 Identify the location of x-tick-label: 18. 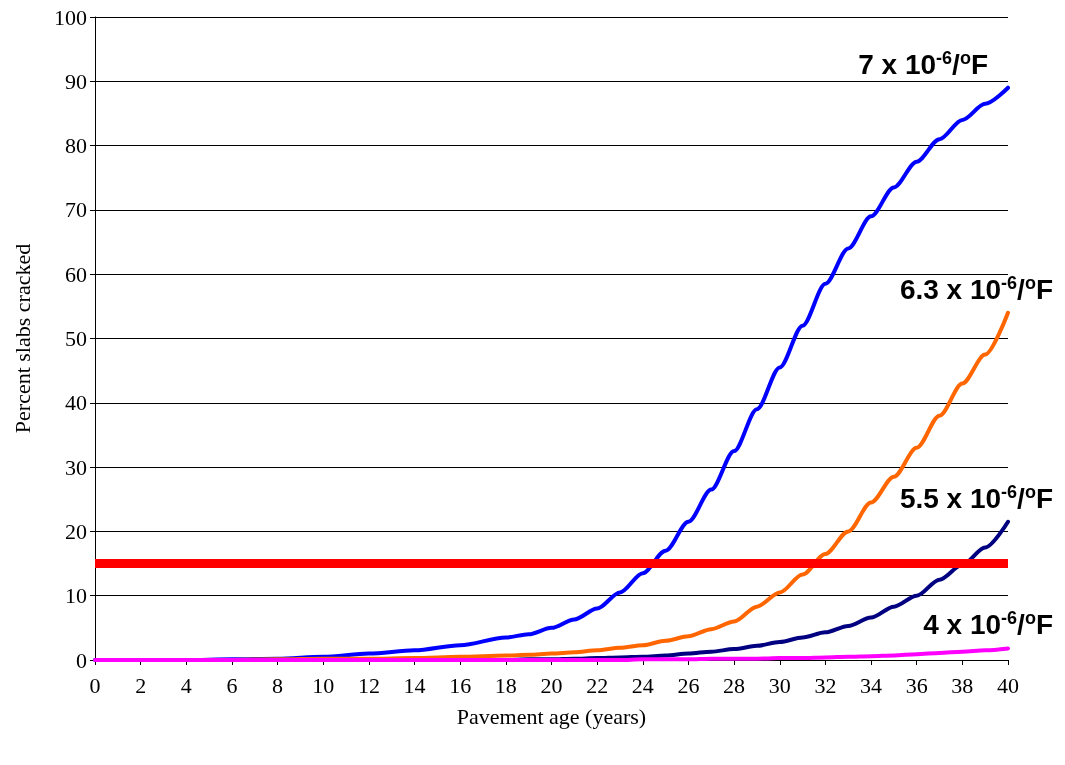
(505, 685).